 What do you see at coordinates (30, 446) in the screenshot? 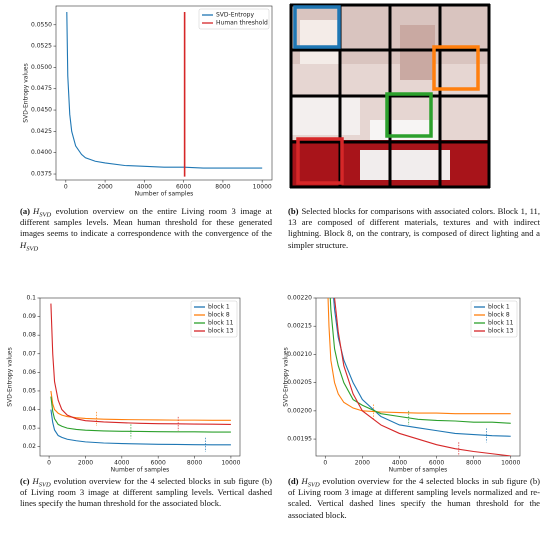
I see `y-tick-label: 0.02` at bounding box center [30, 446].